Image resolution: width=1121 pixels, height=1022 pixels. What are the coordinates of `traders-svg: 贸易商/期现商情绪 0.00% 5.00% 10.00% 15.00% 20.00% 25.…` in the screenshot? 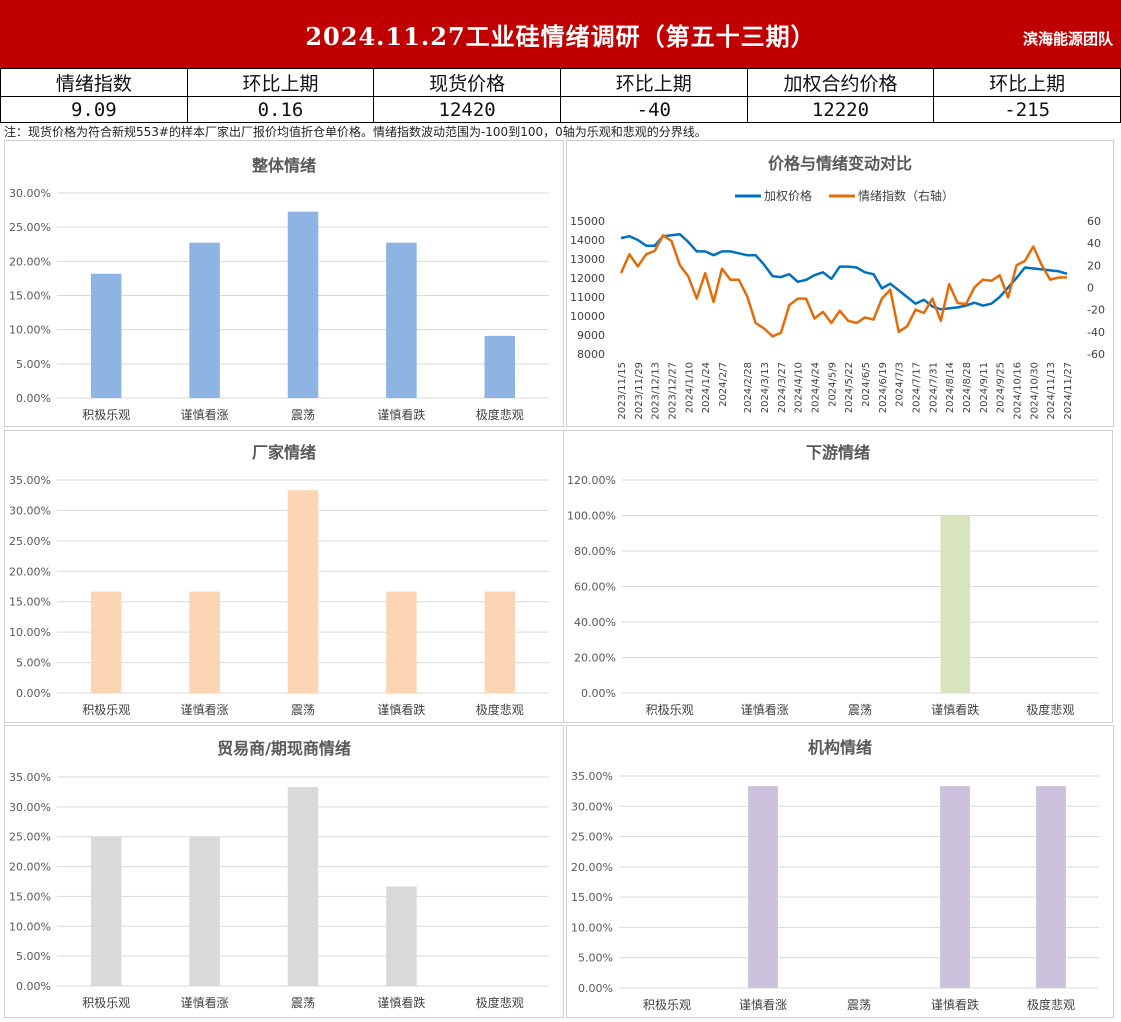 It's located at (279, 874).